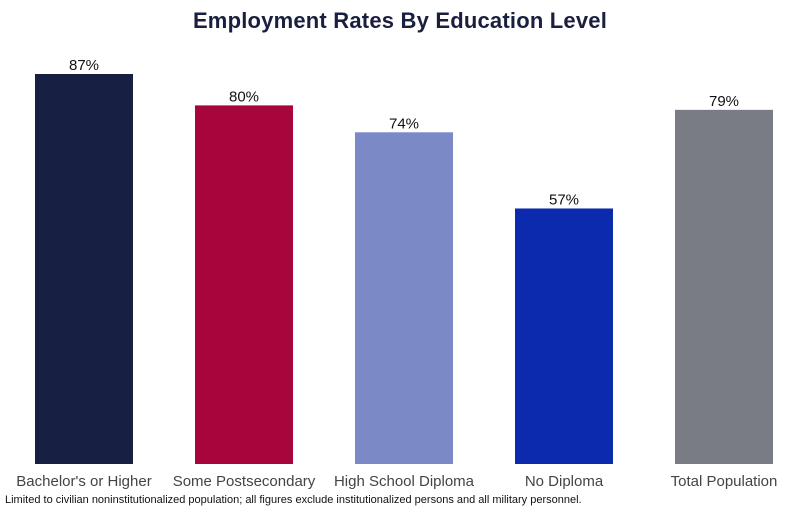  Describe the element at coordinates (244, 96) in the screenshot. I see `value-label-some-postsecondary: 80%` at that location.